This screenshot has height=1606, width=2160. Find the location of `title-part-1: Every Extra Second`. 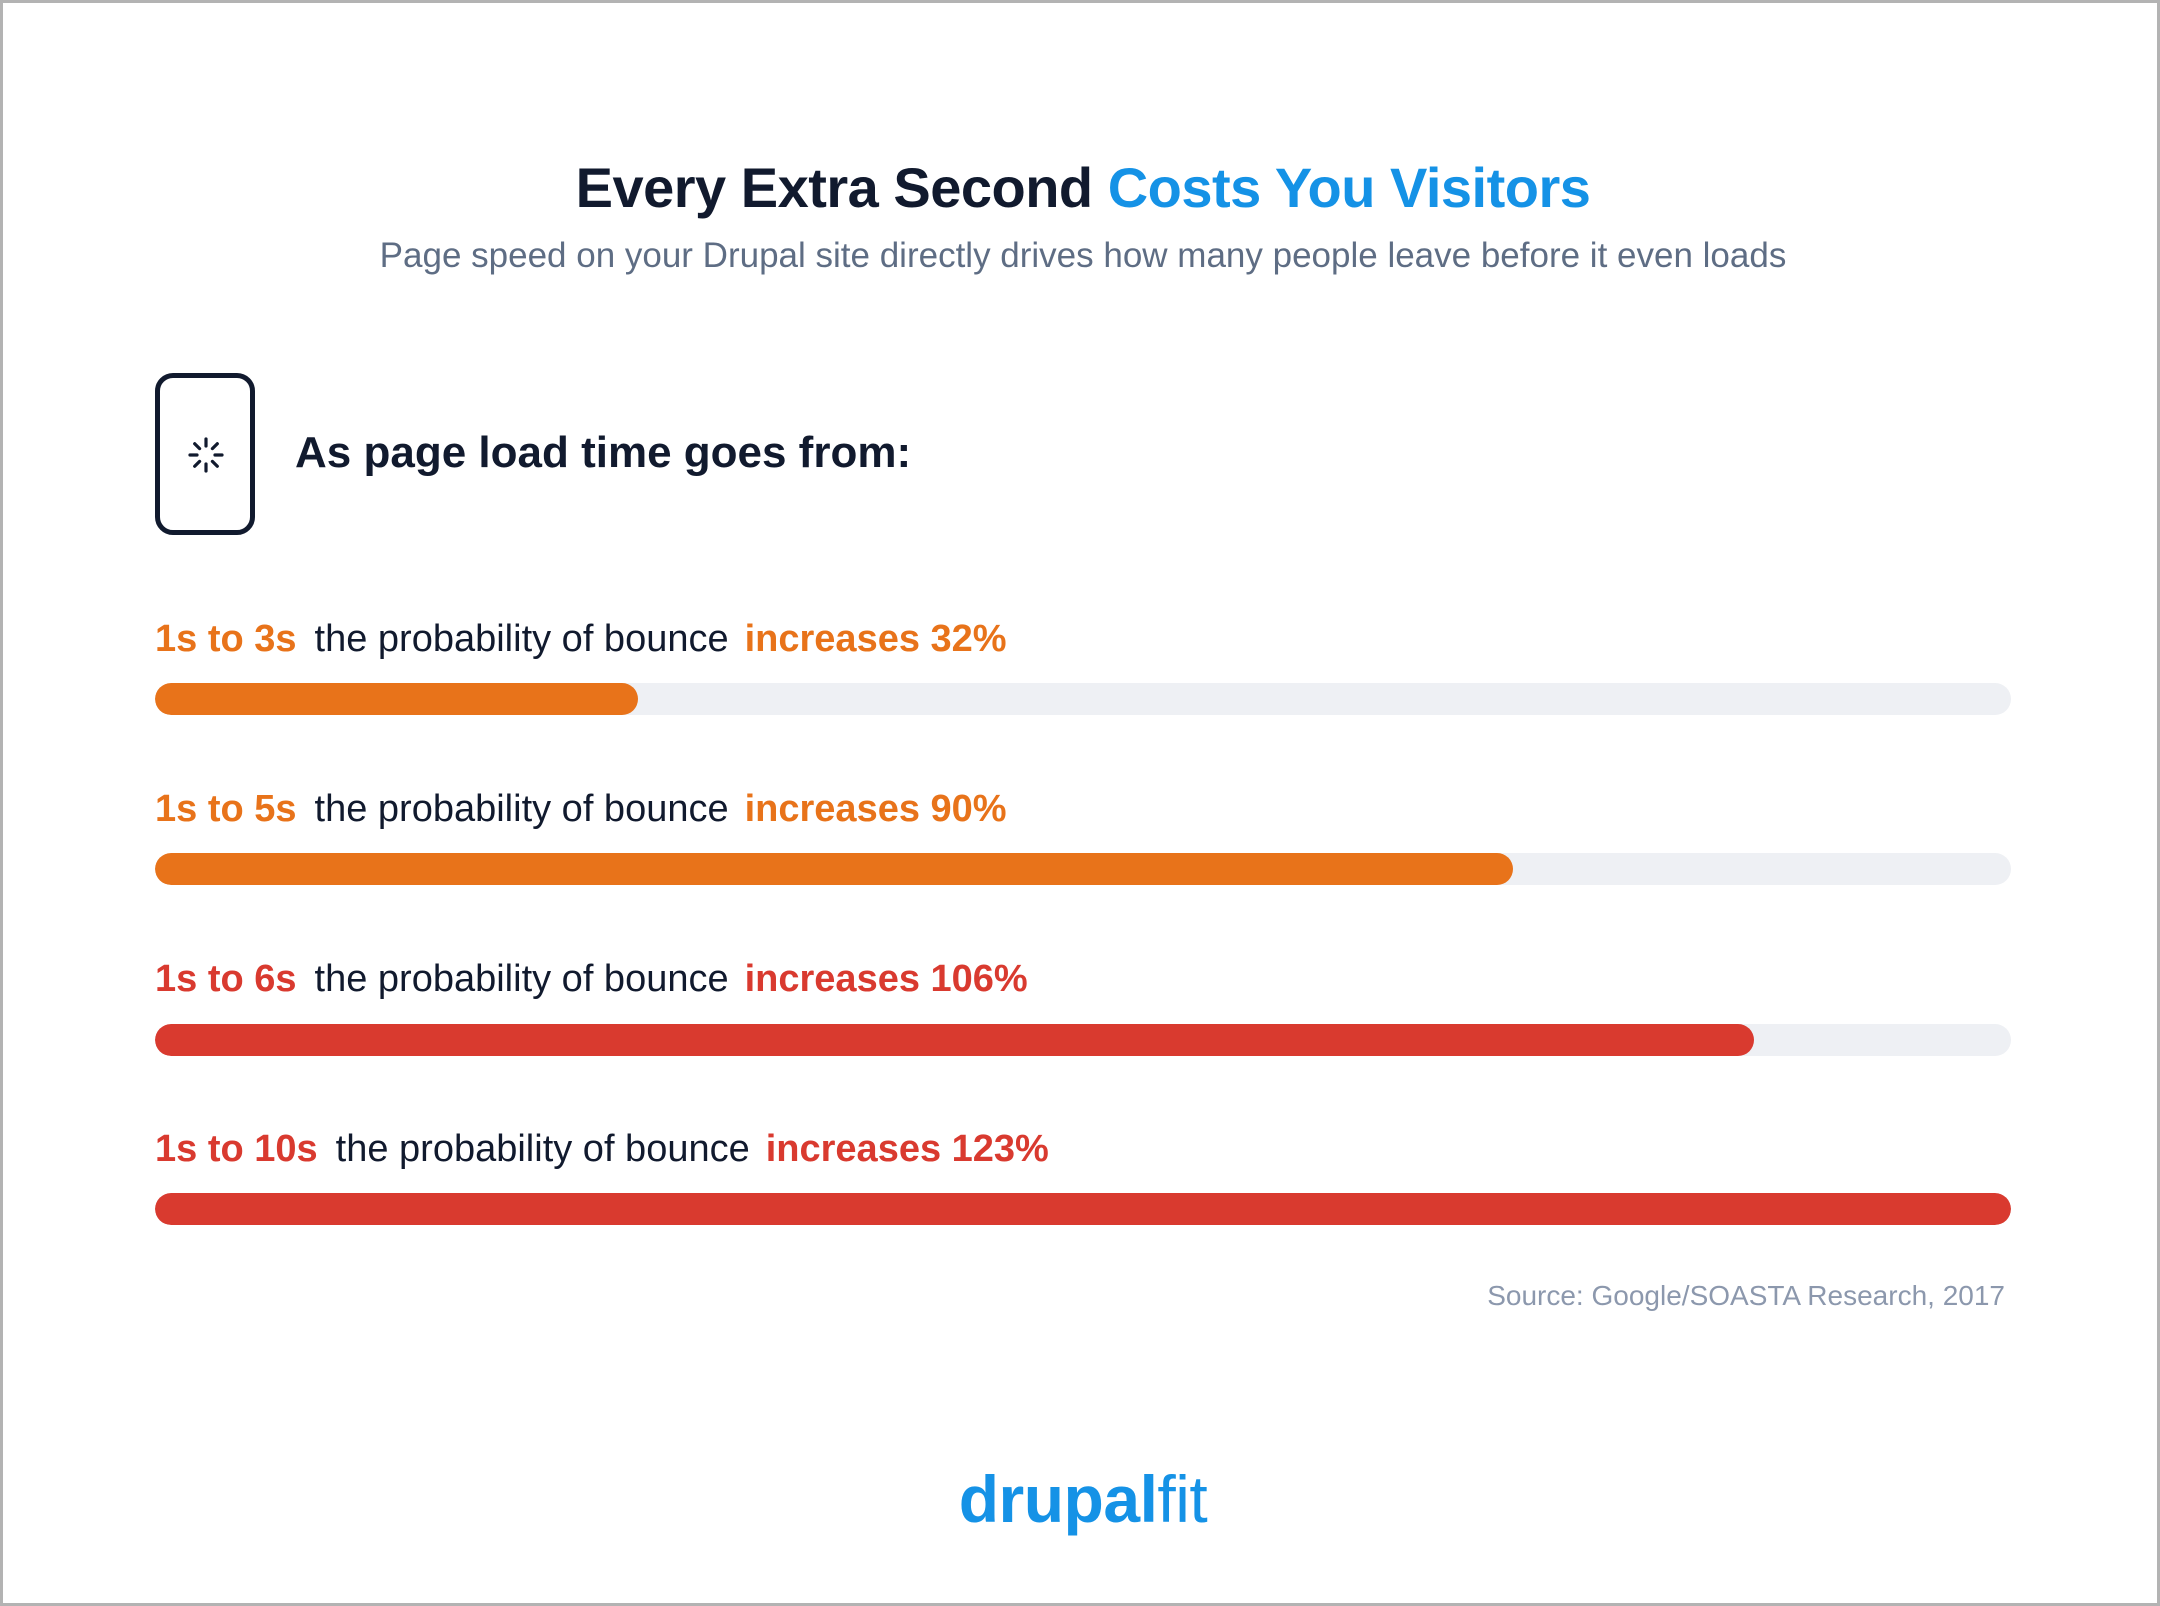

title-part-1: Every Extra Second is located at coordinates (834, 187).